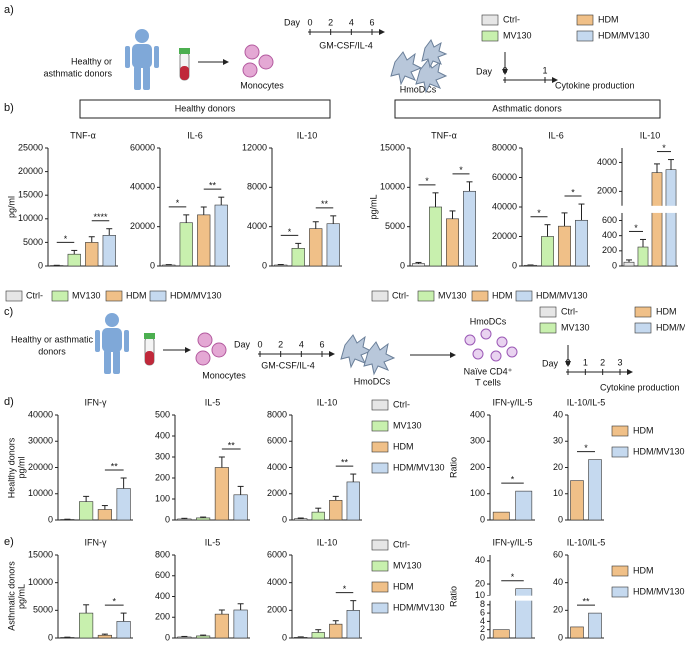 Image resolution: width=685 pixels, height=650 pixels. What do you see at coordinates (395, 226) in the screenshot?
I see `y-tick-label: 5000` at bounding box center [395, 226].